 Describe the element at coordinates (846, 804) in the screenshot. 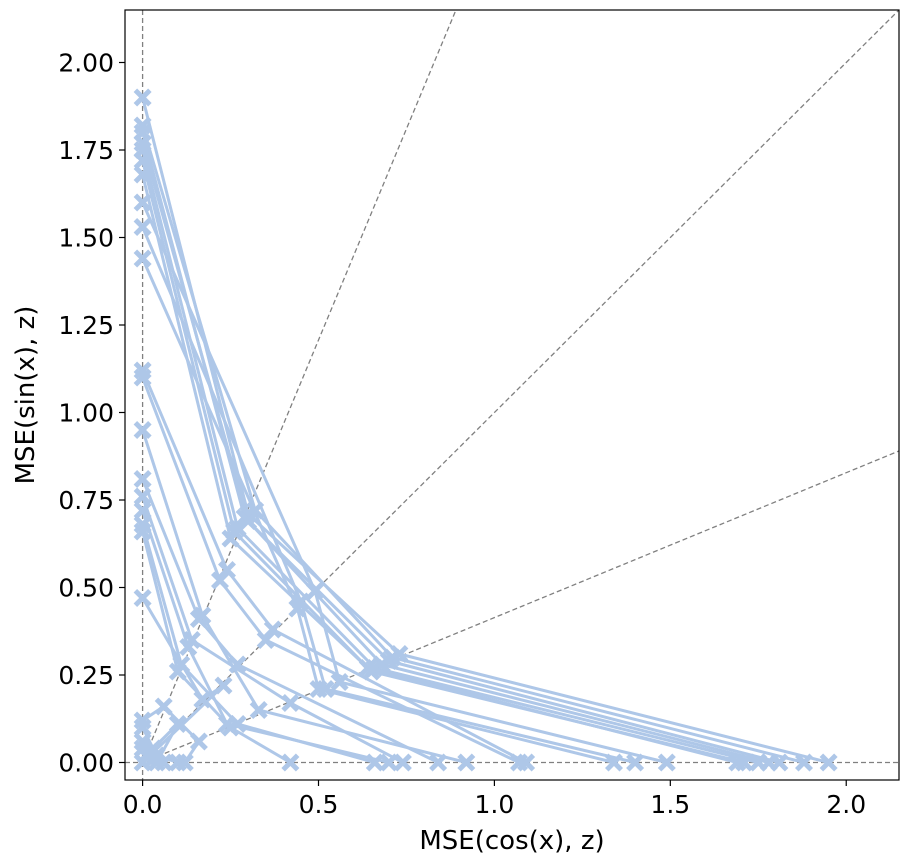

I see `x-tick-label: 2.0` at that location.